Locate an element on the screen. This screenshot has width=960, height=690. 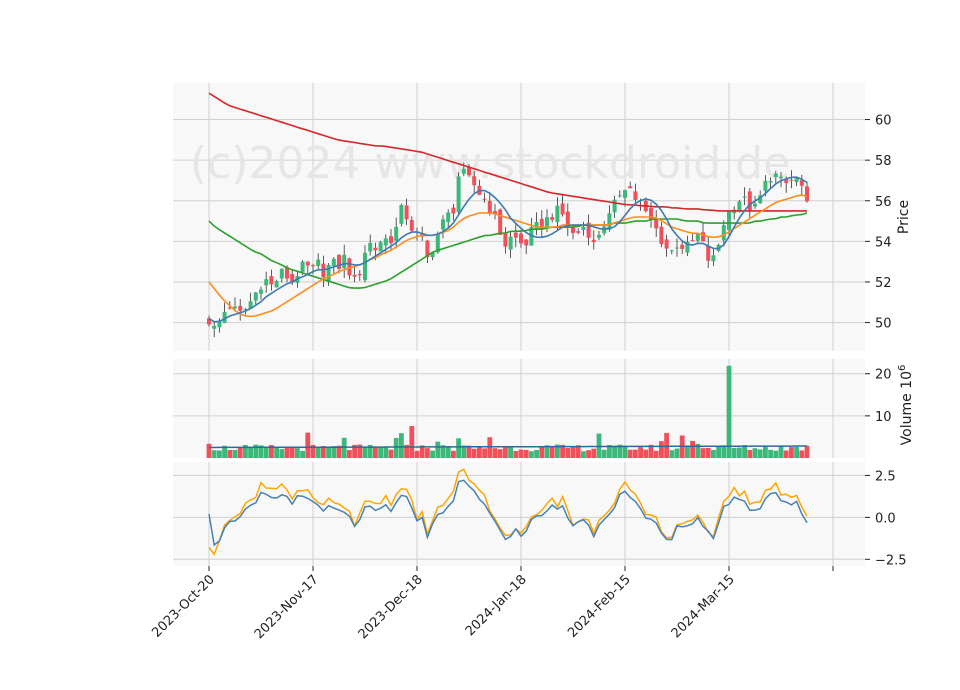
oscillator-tick-label: 0.0 is located at coordinates (885, 518).